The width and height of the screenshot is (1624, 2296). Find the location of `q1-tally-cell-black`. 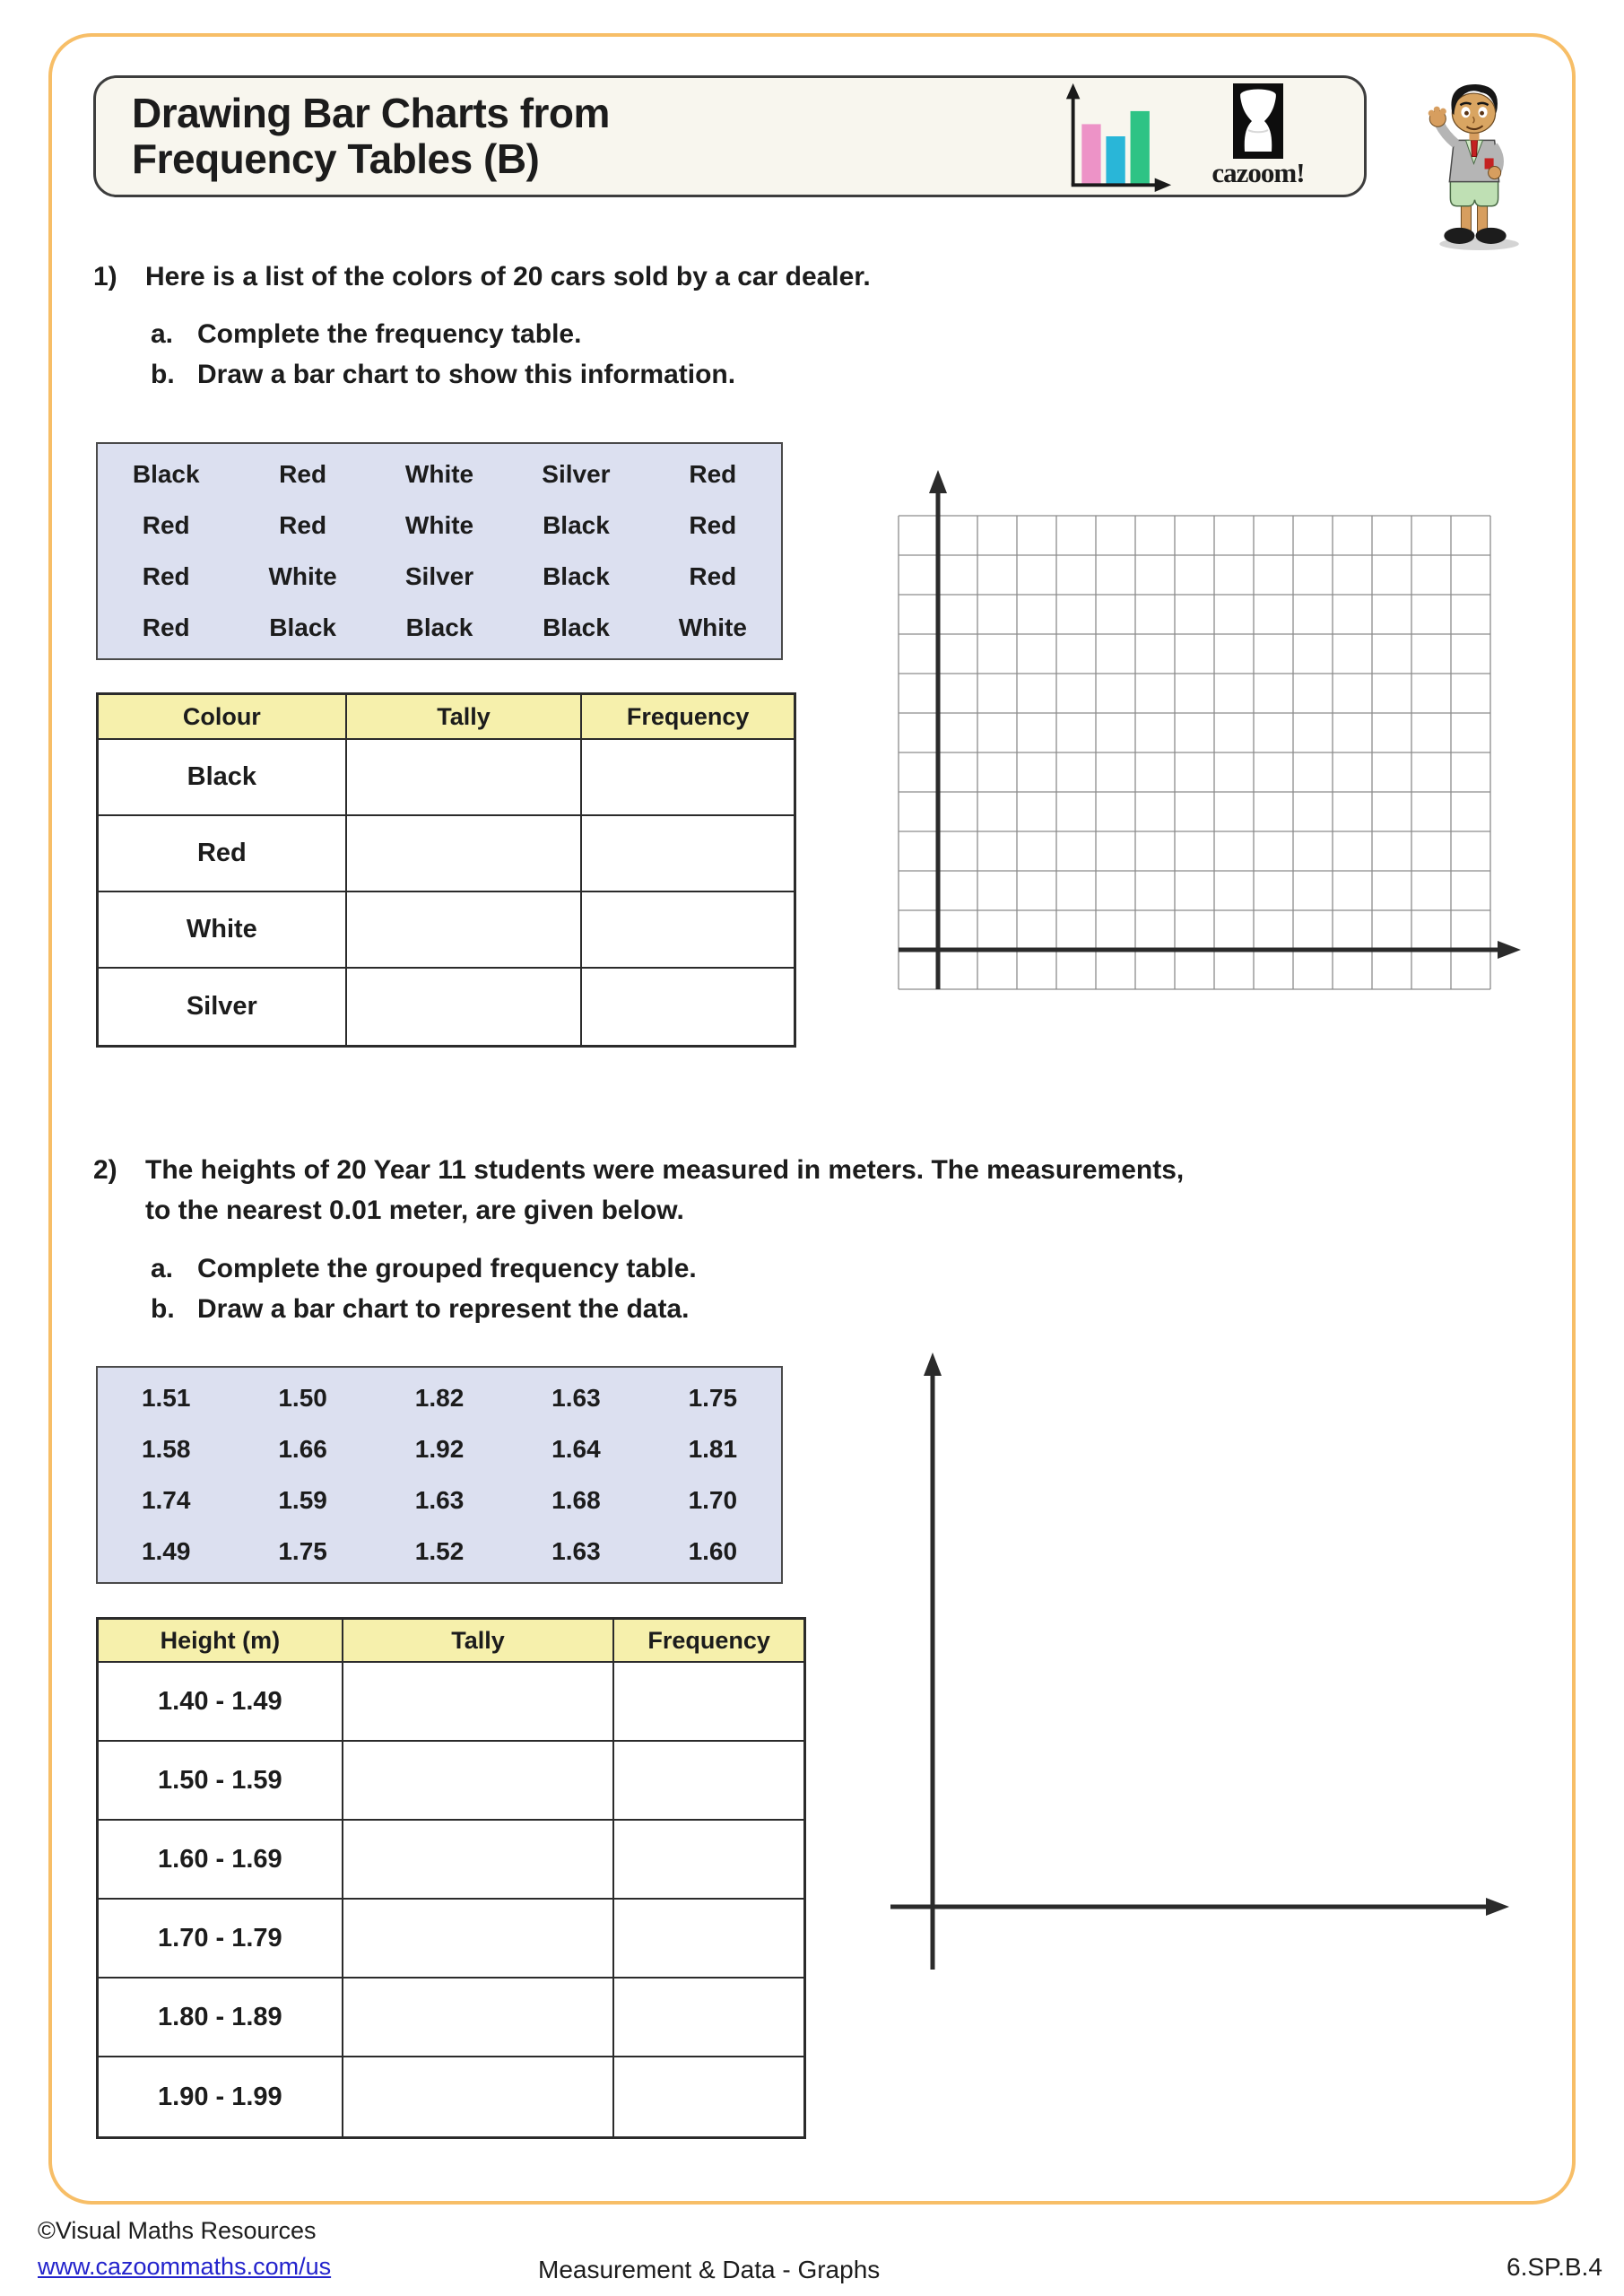

q1-tally-cell-black is located at coordinates (464, 778).